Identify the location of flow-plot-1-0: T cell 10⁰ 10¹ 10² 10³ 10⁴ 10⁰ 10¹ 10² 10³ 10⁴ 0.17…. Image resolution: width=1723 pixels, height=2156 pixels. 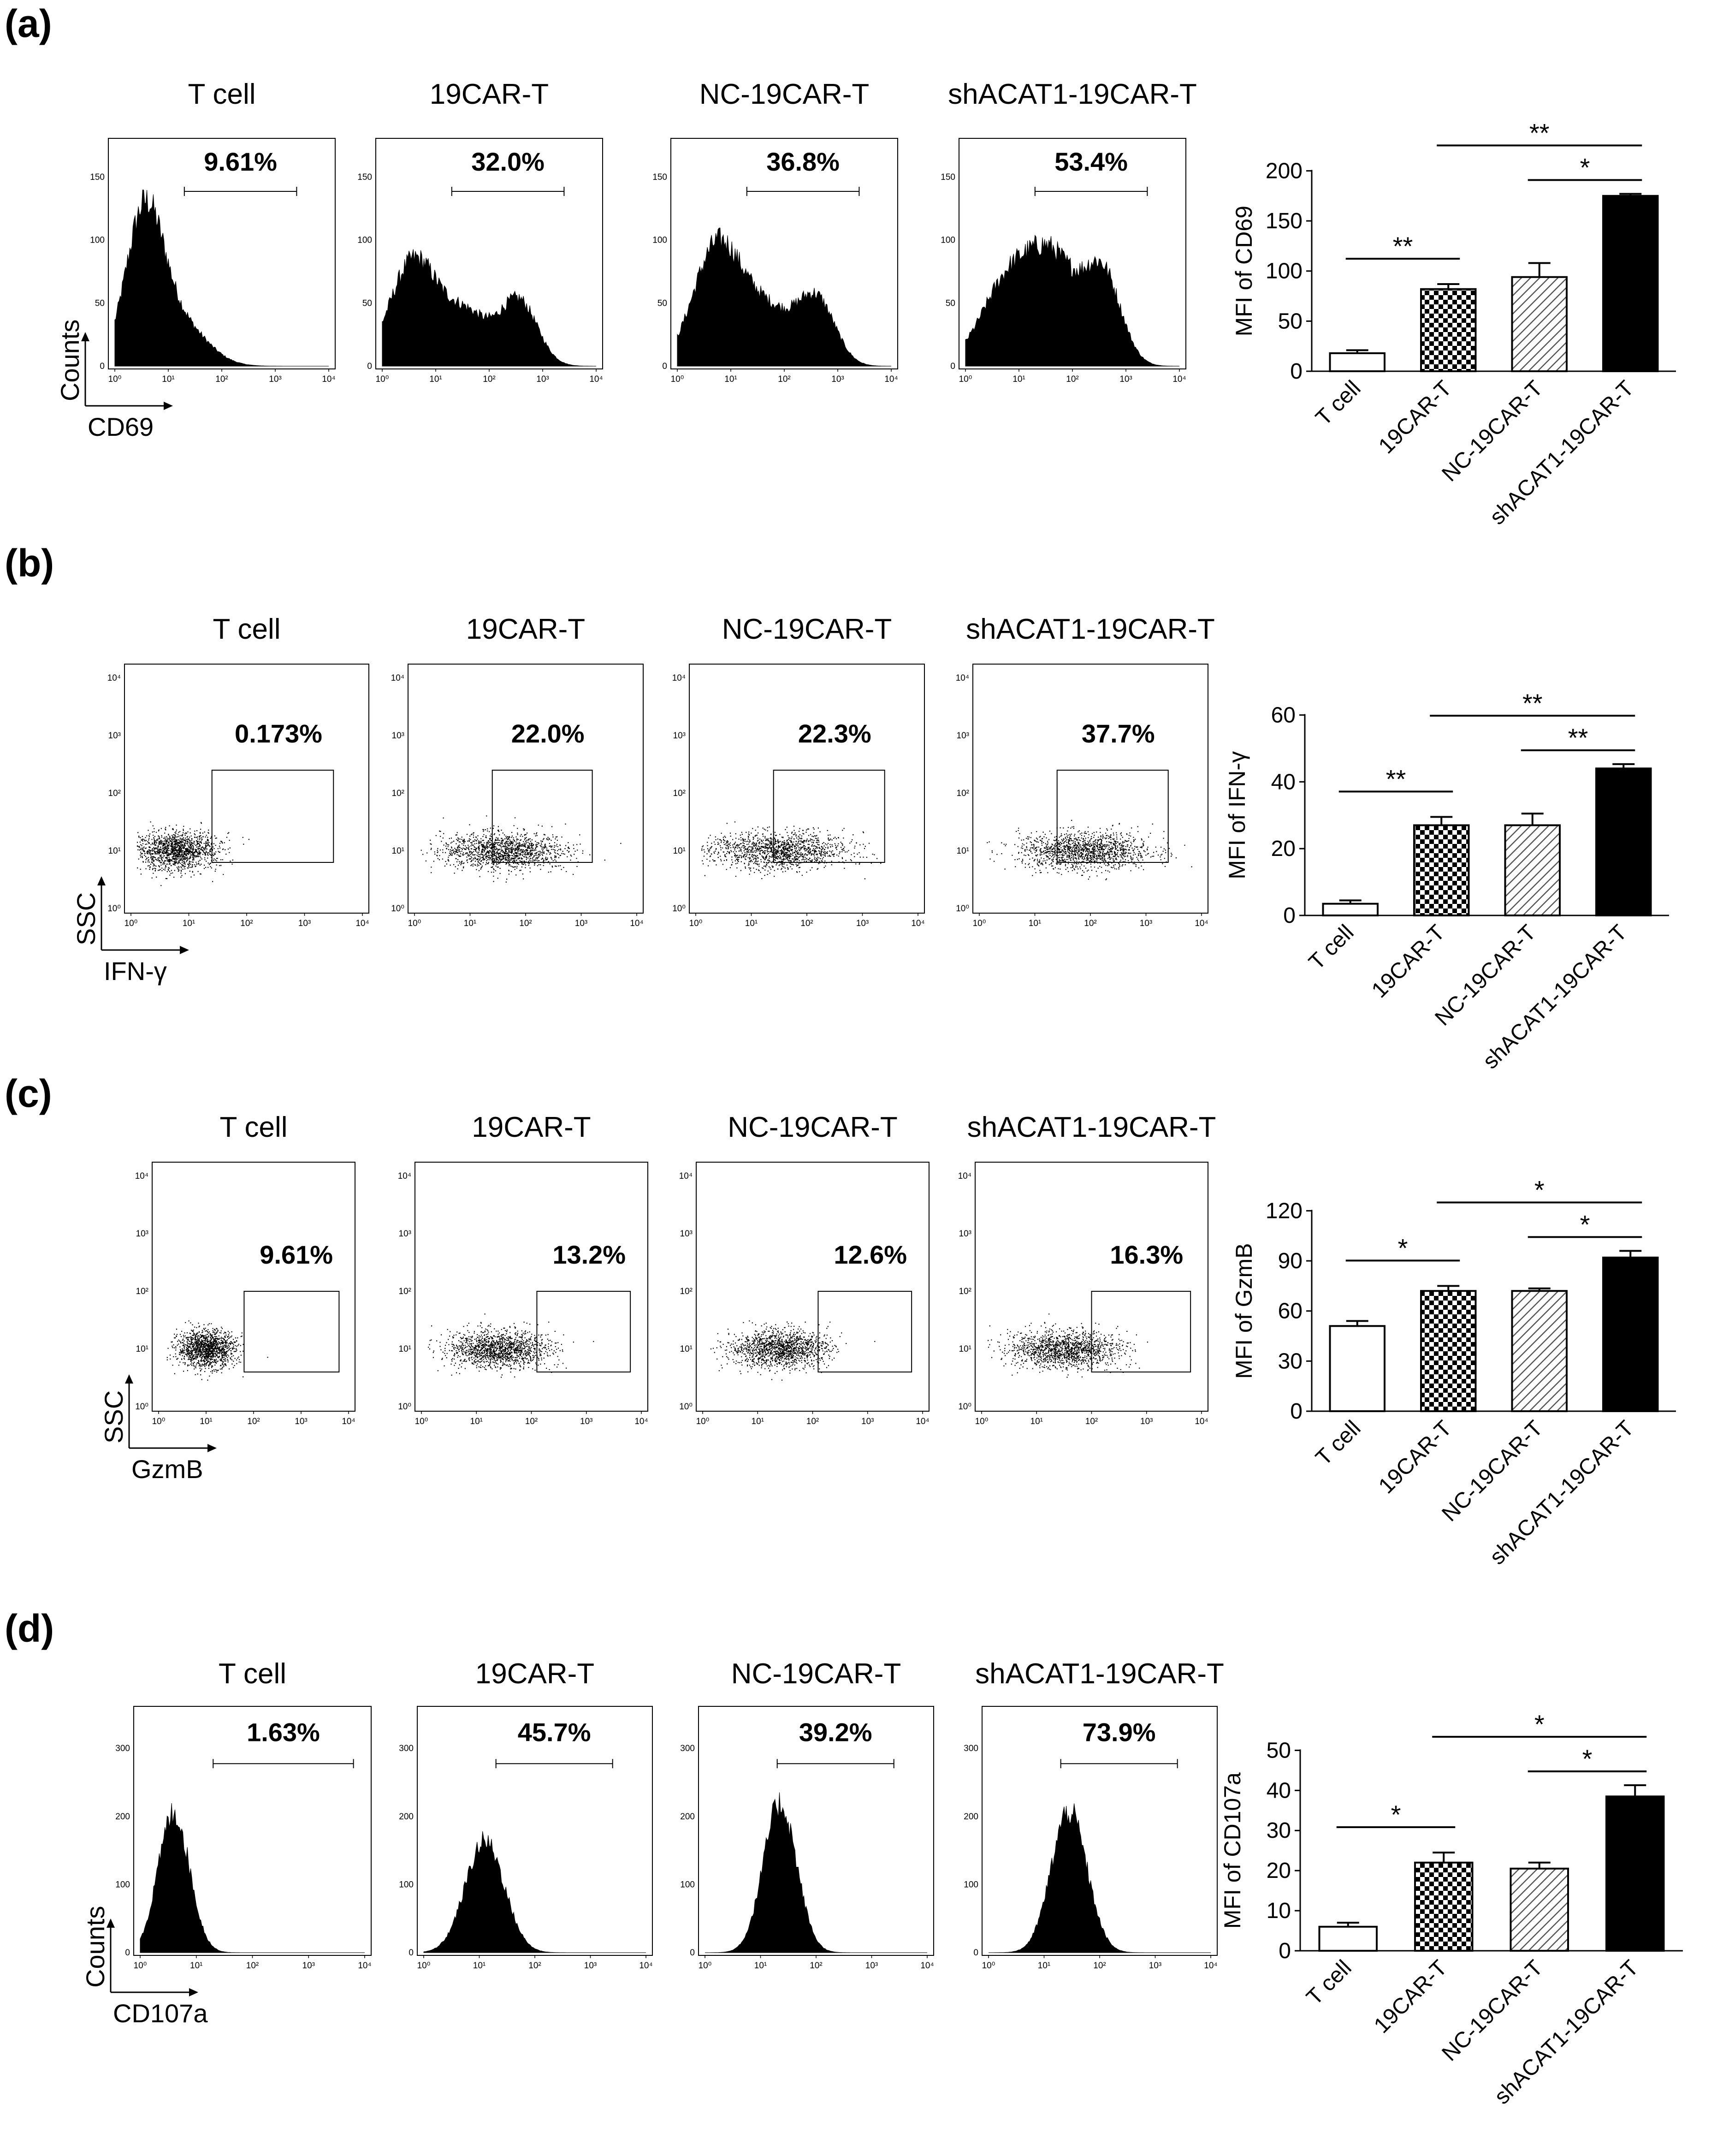
(238, 770).